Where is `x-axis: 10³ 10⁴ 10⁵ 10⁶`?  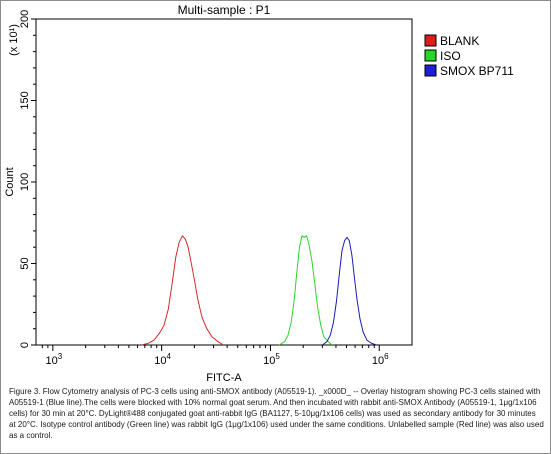
x-axis: 10³ 10⁴ 10⁵ 10⁶ is located at coordinates (215, 356).